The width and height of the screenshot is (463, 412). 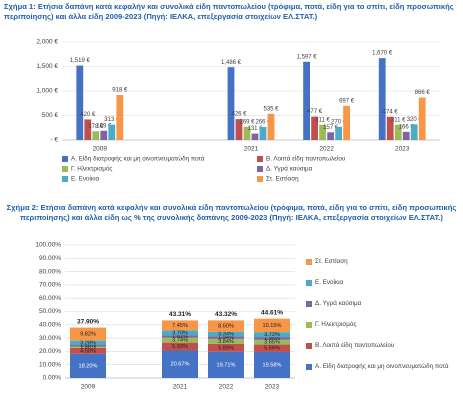 I want to click on data-label: 426 €, so click(x=239, y=115).